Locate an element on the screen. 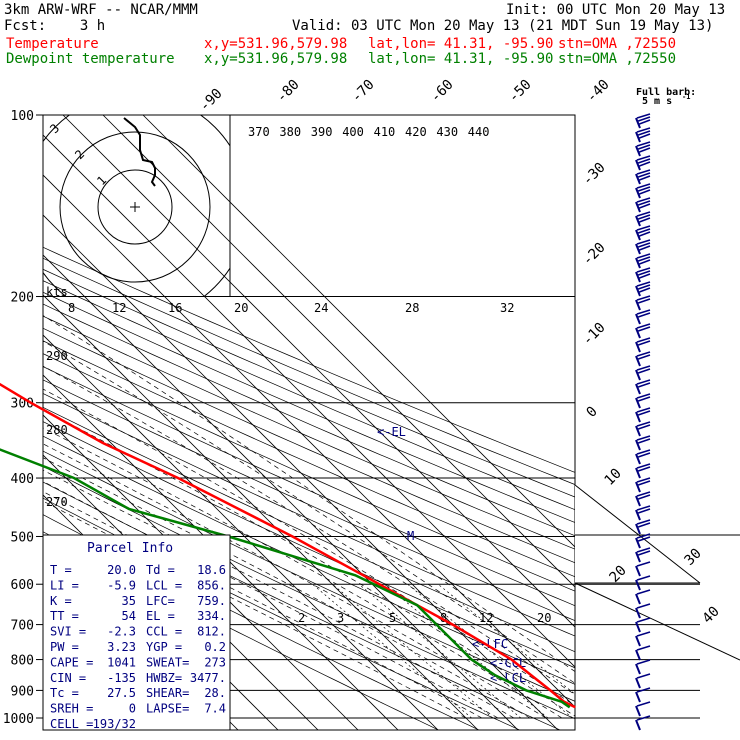 The width and height of the screenshot is (740, 740). pressure-label-400: 400 is located at coordinates (22, 479).